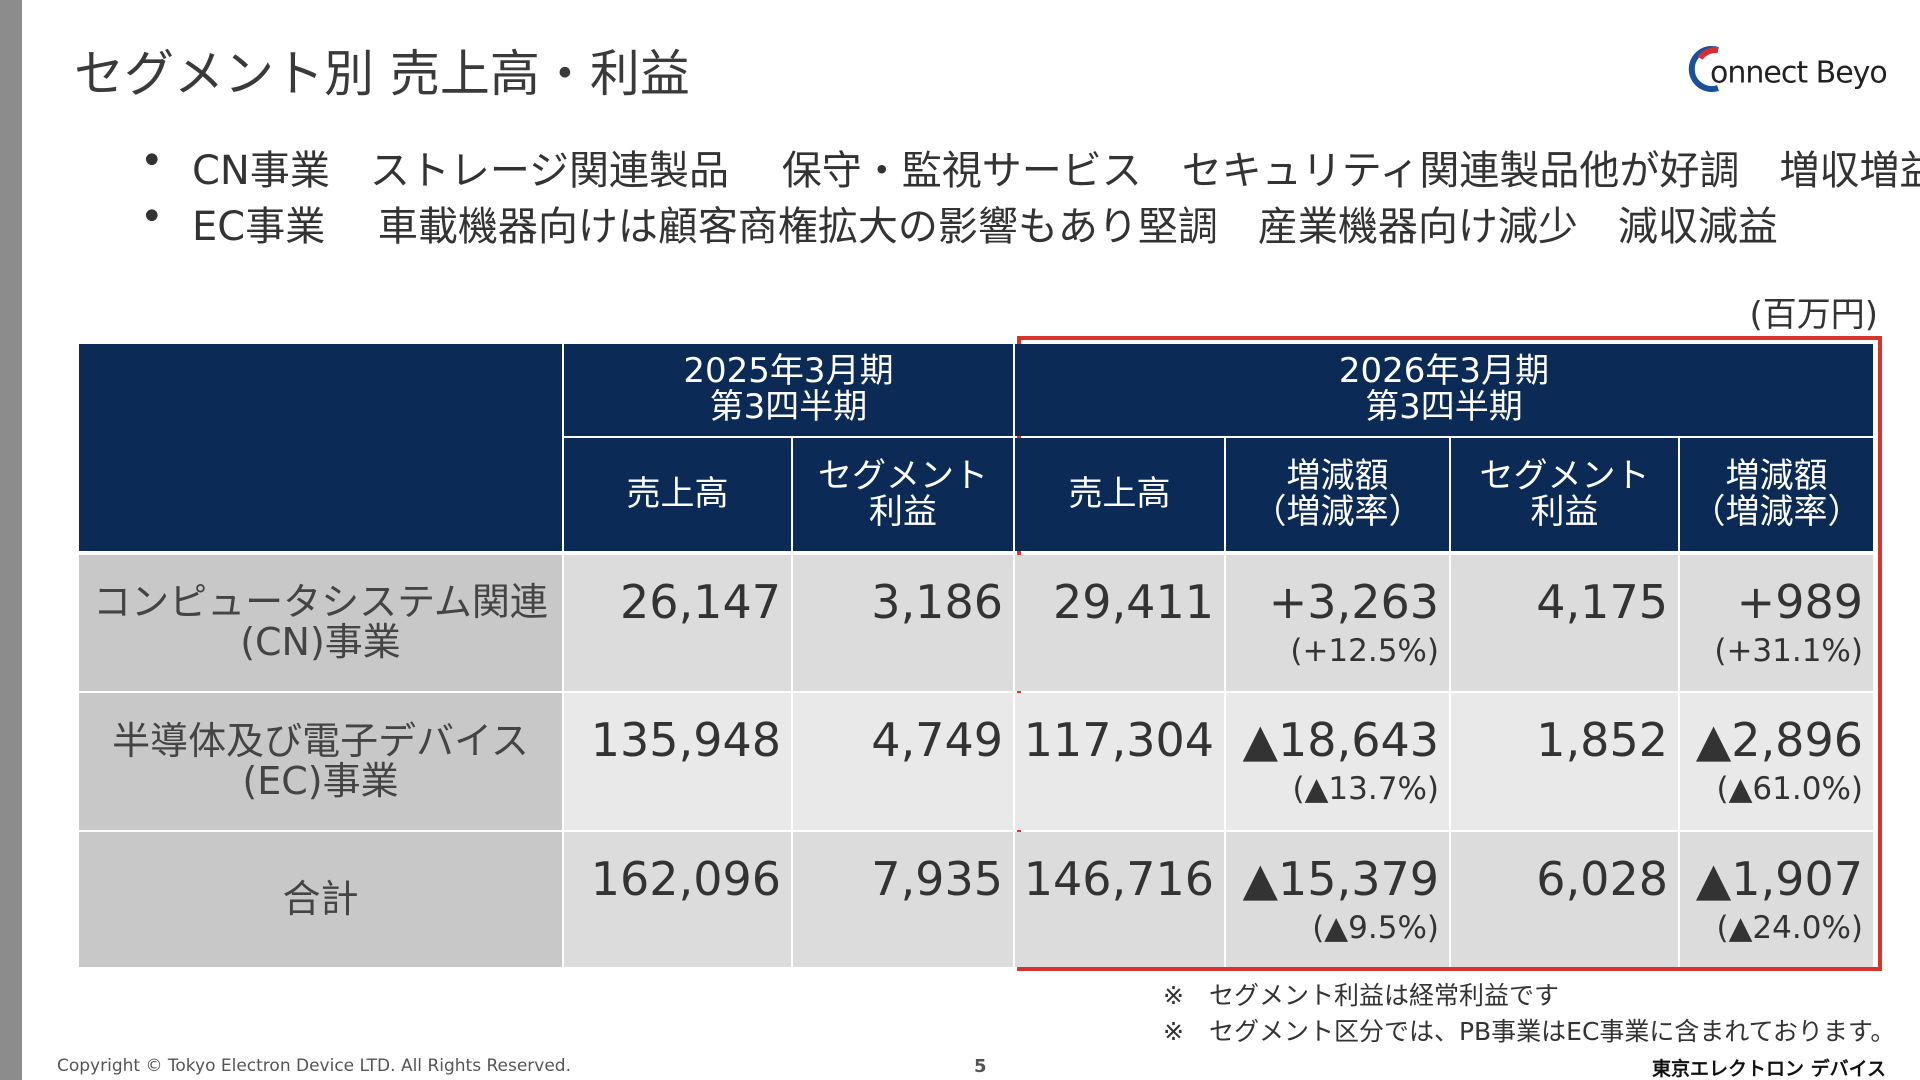 The image size is (1920, 1080). What do you see at coordinates (1375, 928) in the screenshot?
I see `cell-rate: (▲9.5%)` at bounding box center [1375, 928].